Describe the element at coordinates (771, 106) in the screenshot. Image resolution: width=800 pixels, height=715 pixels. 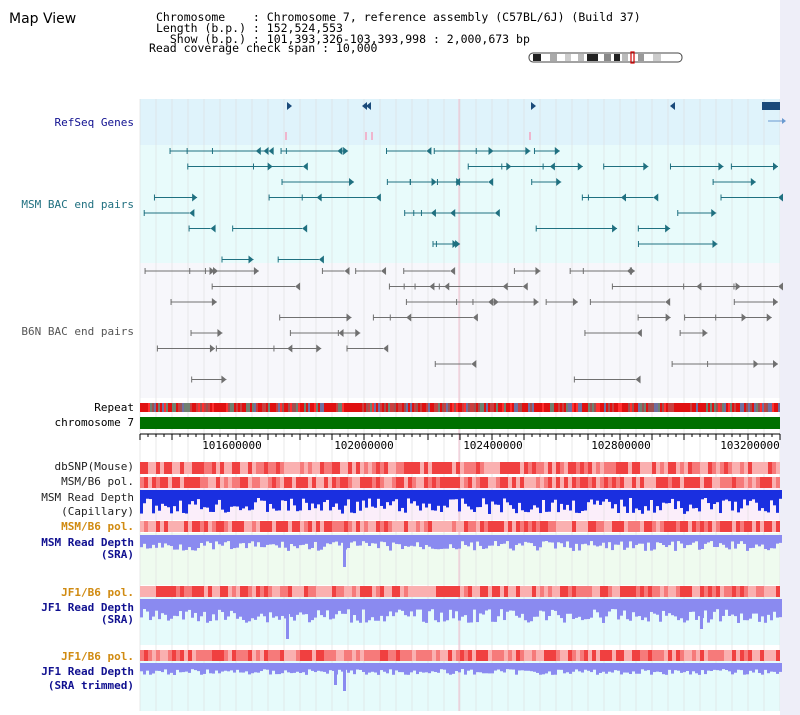
I see `gene-block` at that location.